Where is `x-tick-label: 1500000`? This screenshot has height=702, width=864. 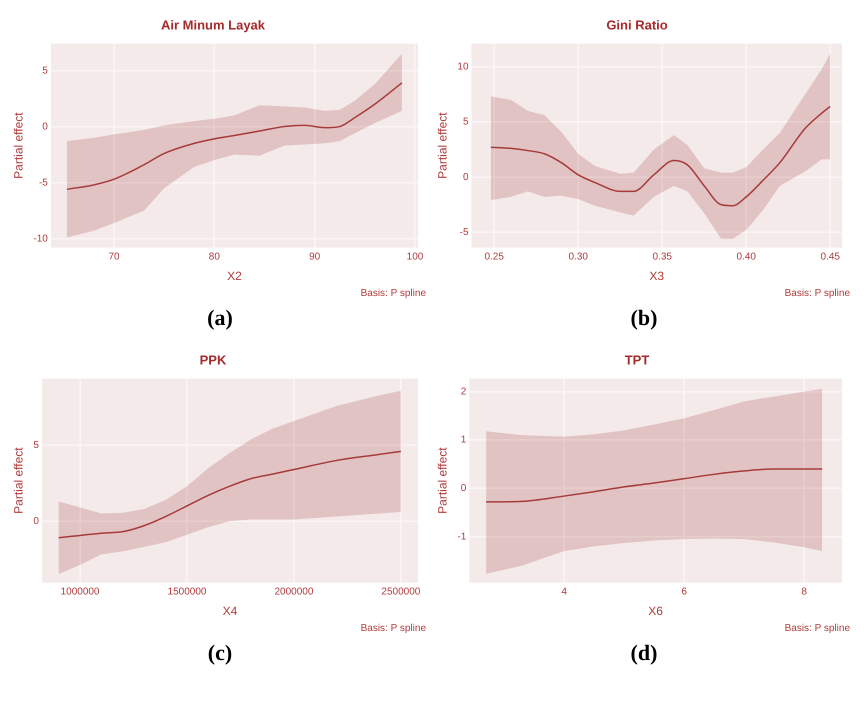
x-tick-label: 1500000 is located at coordinates (187, 592).